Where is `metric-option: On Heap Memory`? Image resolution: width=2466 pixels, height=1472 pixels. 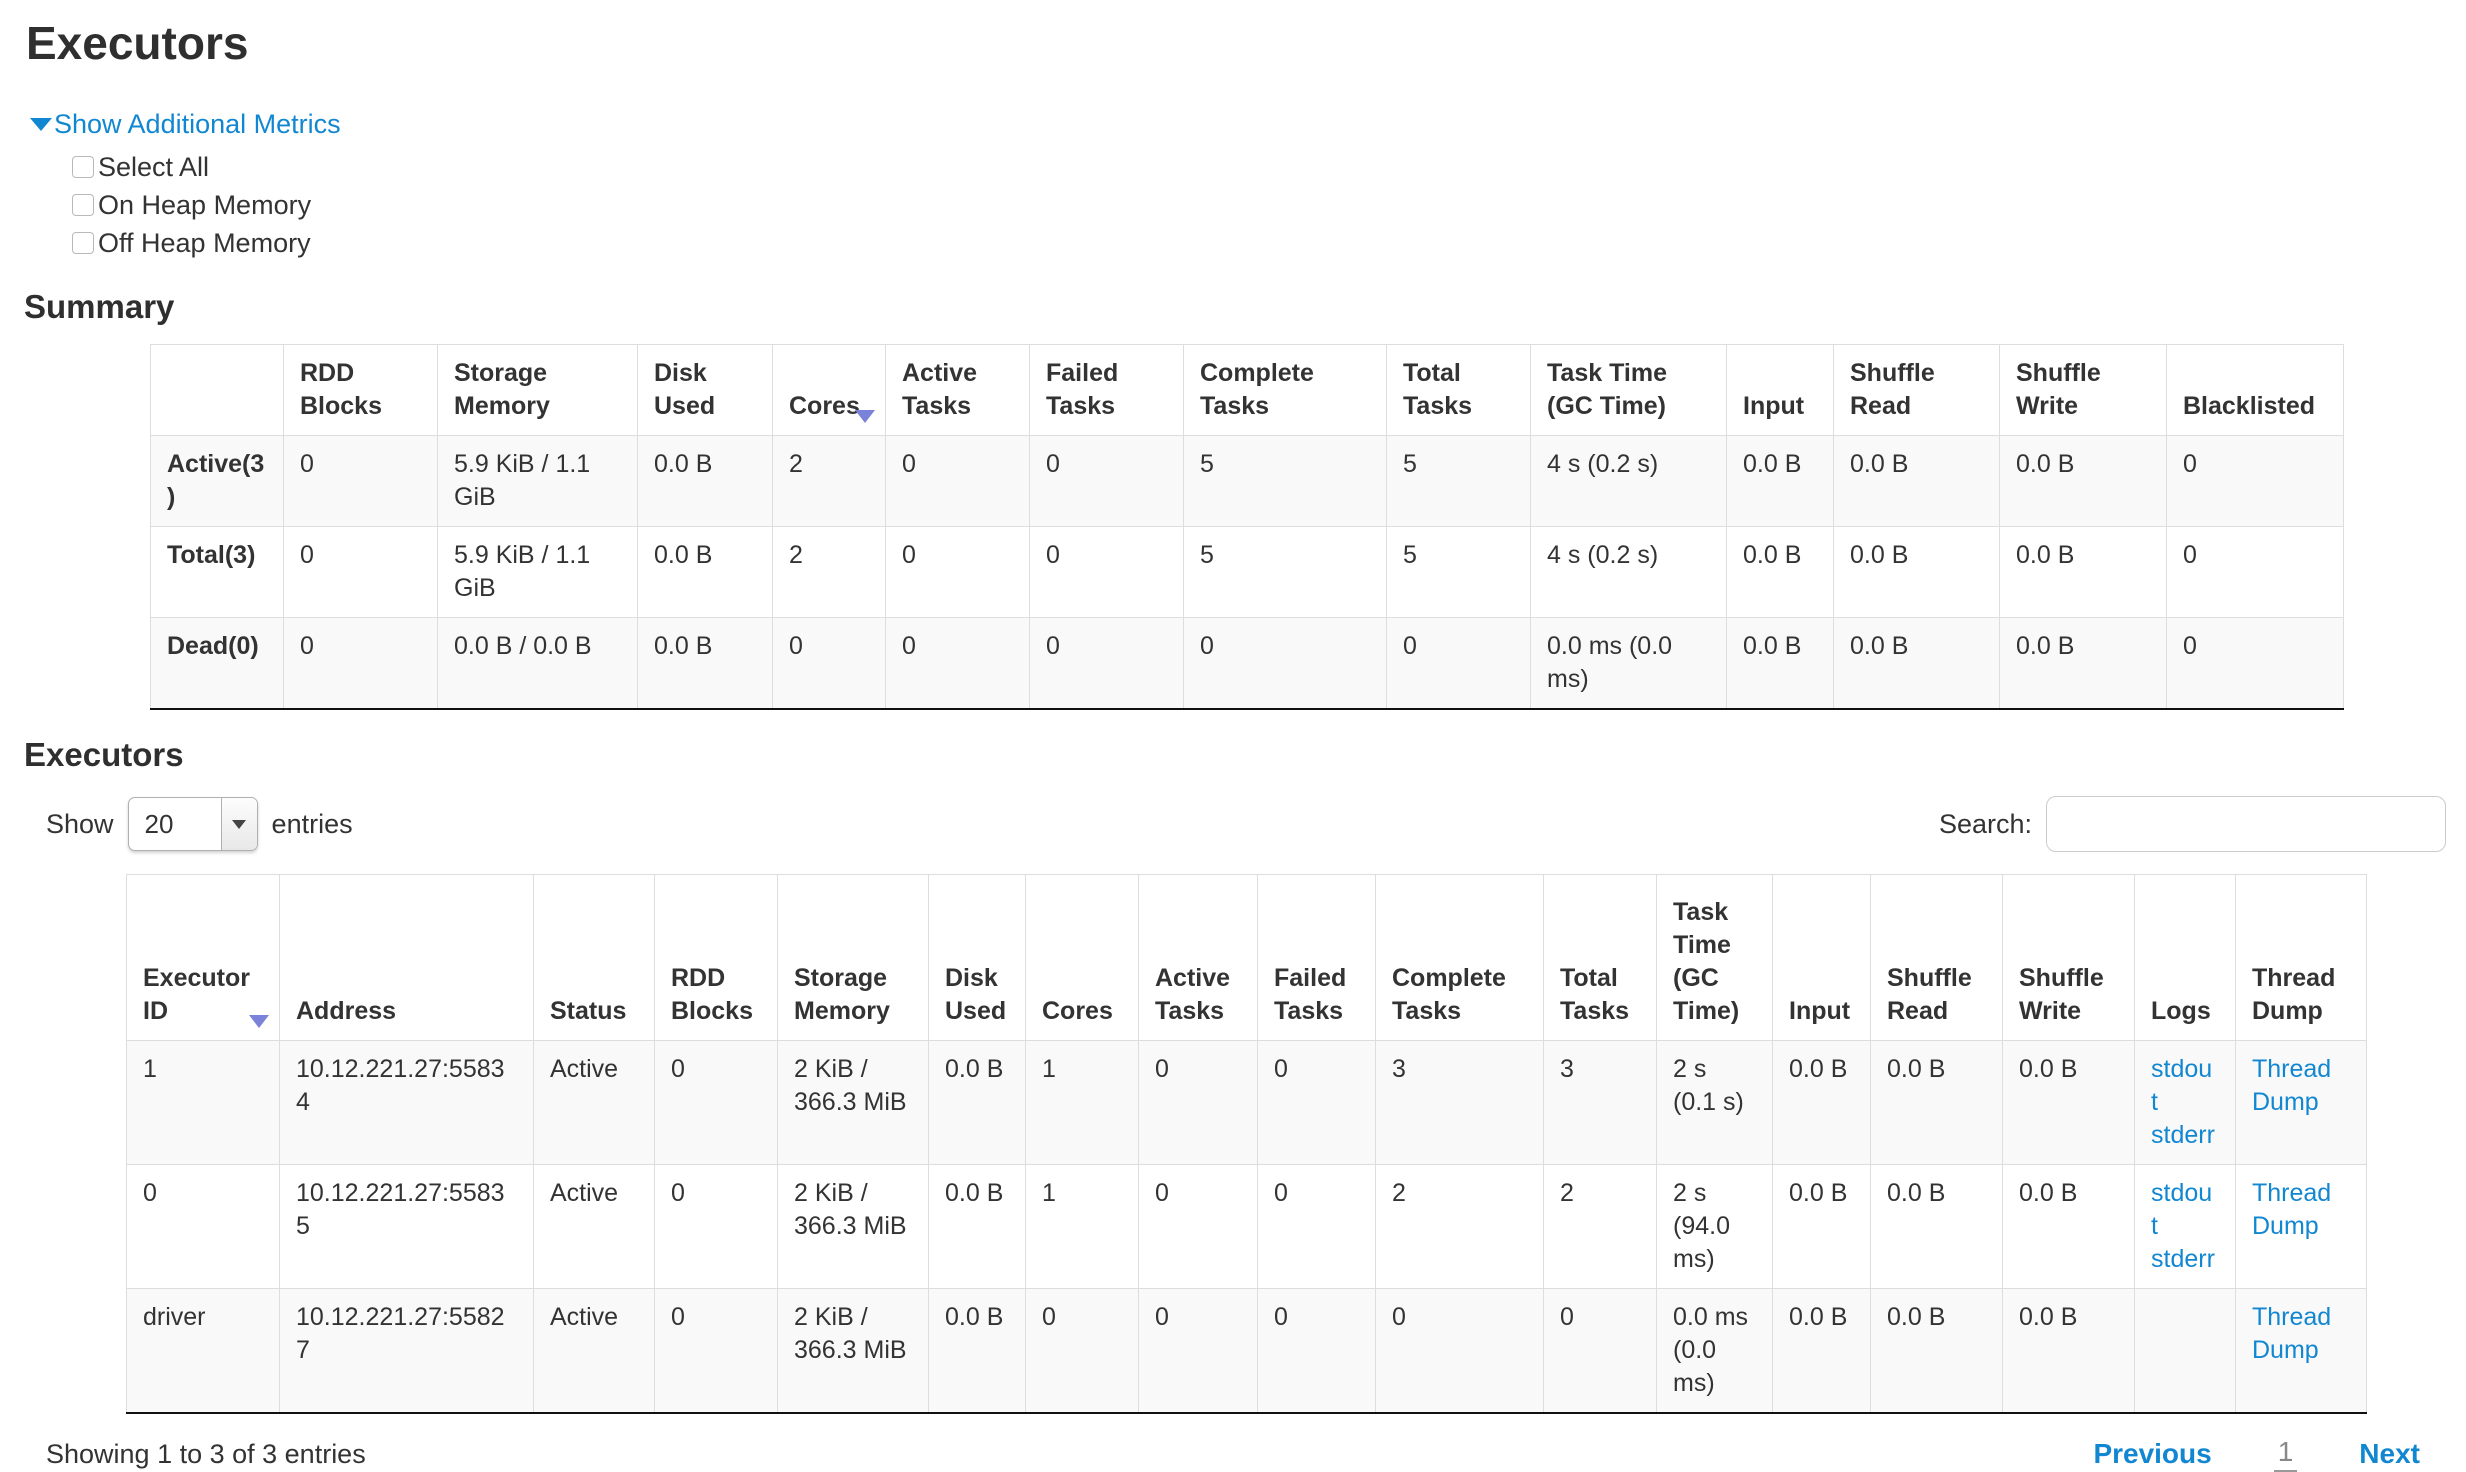 metric-option: On Heap Memory is located at coordinates (1269, 205).